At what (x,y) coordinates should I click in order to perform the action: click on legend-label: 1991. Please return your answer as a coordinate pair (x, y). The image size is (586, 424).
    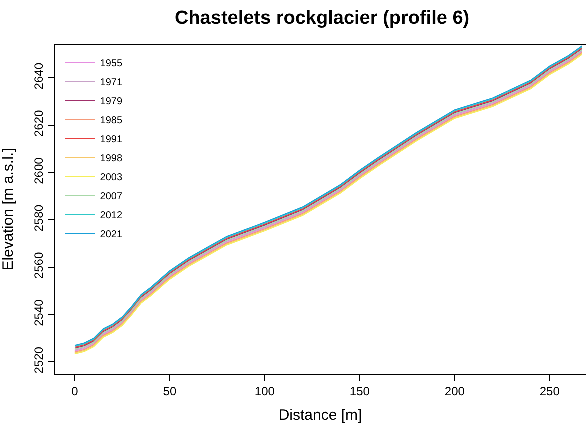
    Looking at the image, I should click on (111, 140).